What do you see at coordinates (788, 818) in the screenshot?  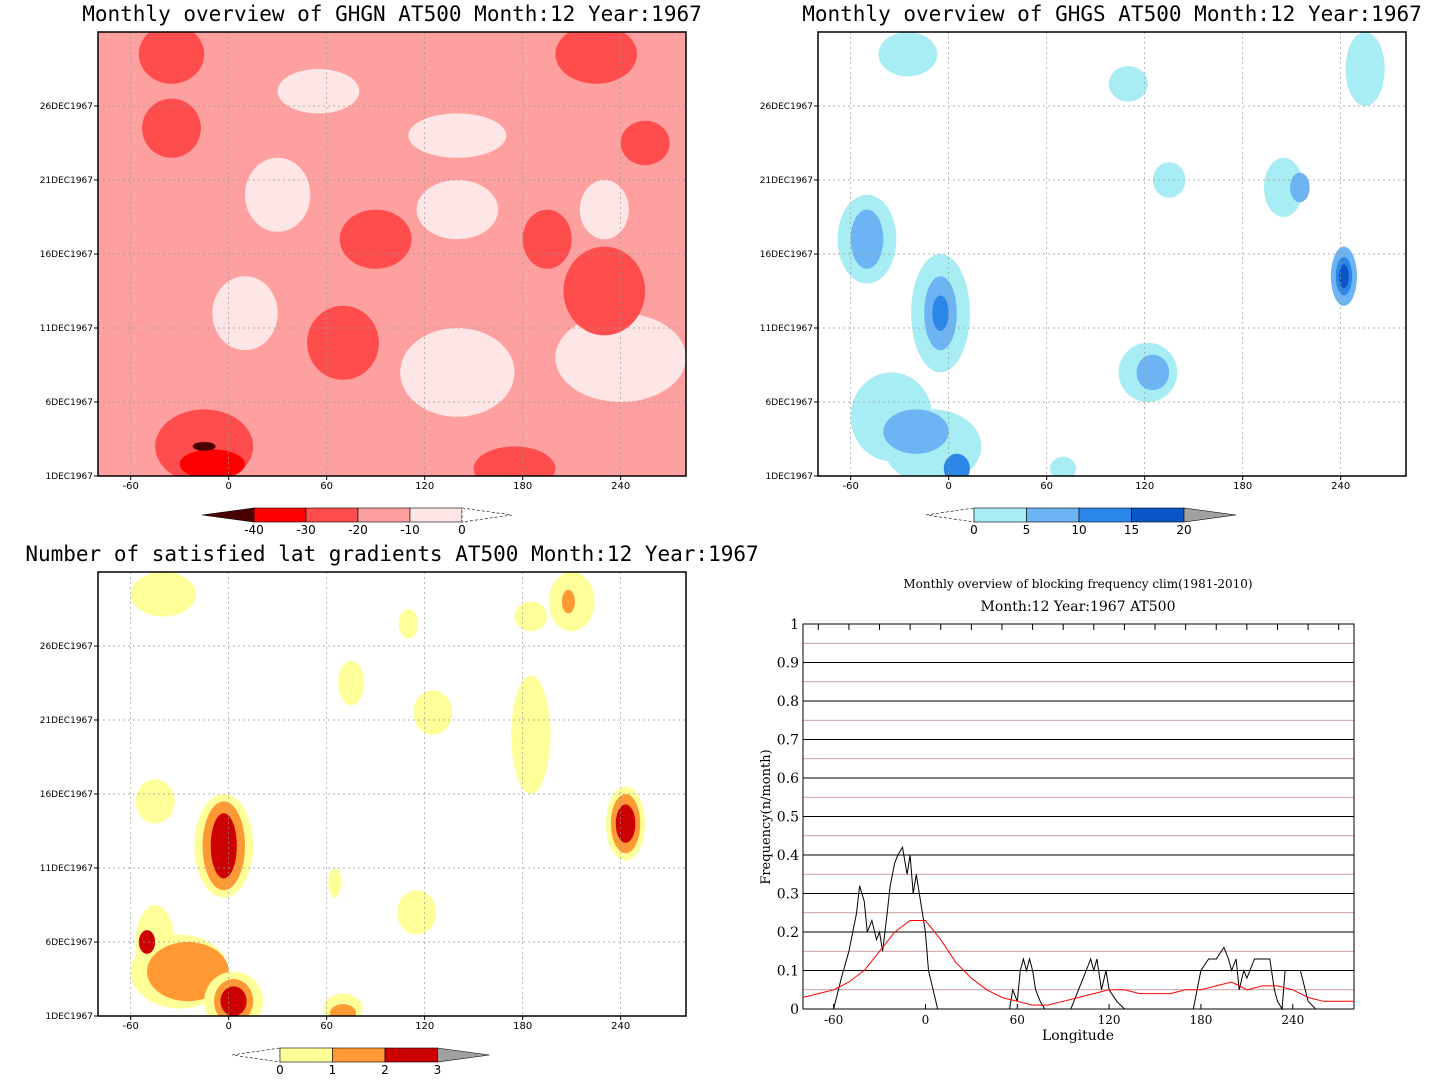 I see `frequency-ytick-label: 0.5` at bounding box center [788, 818].